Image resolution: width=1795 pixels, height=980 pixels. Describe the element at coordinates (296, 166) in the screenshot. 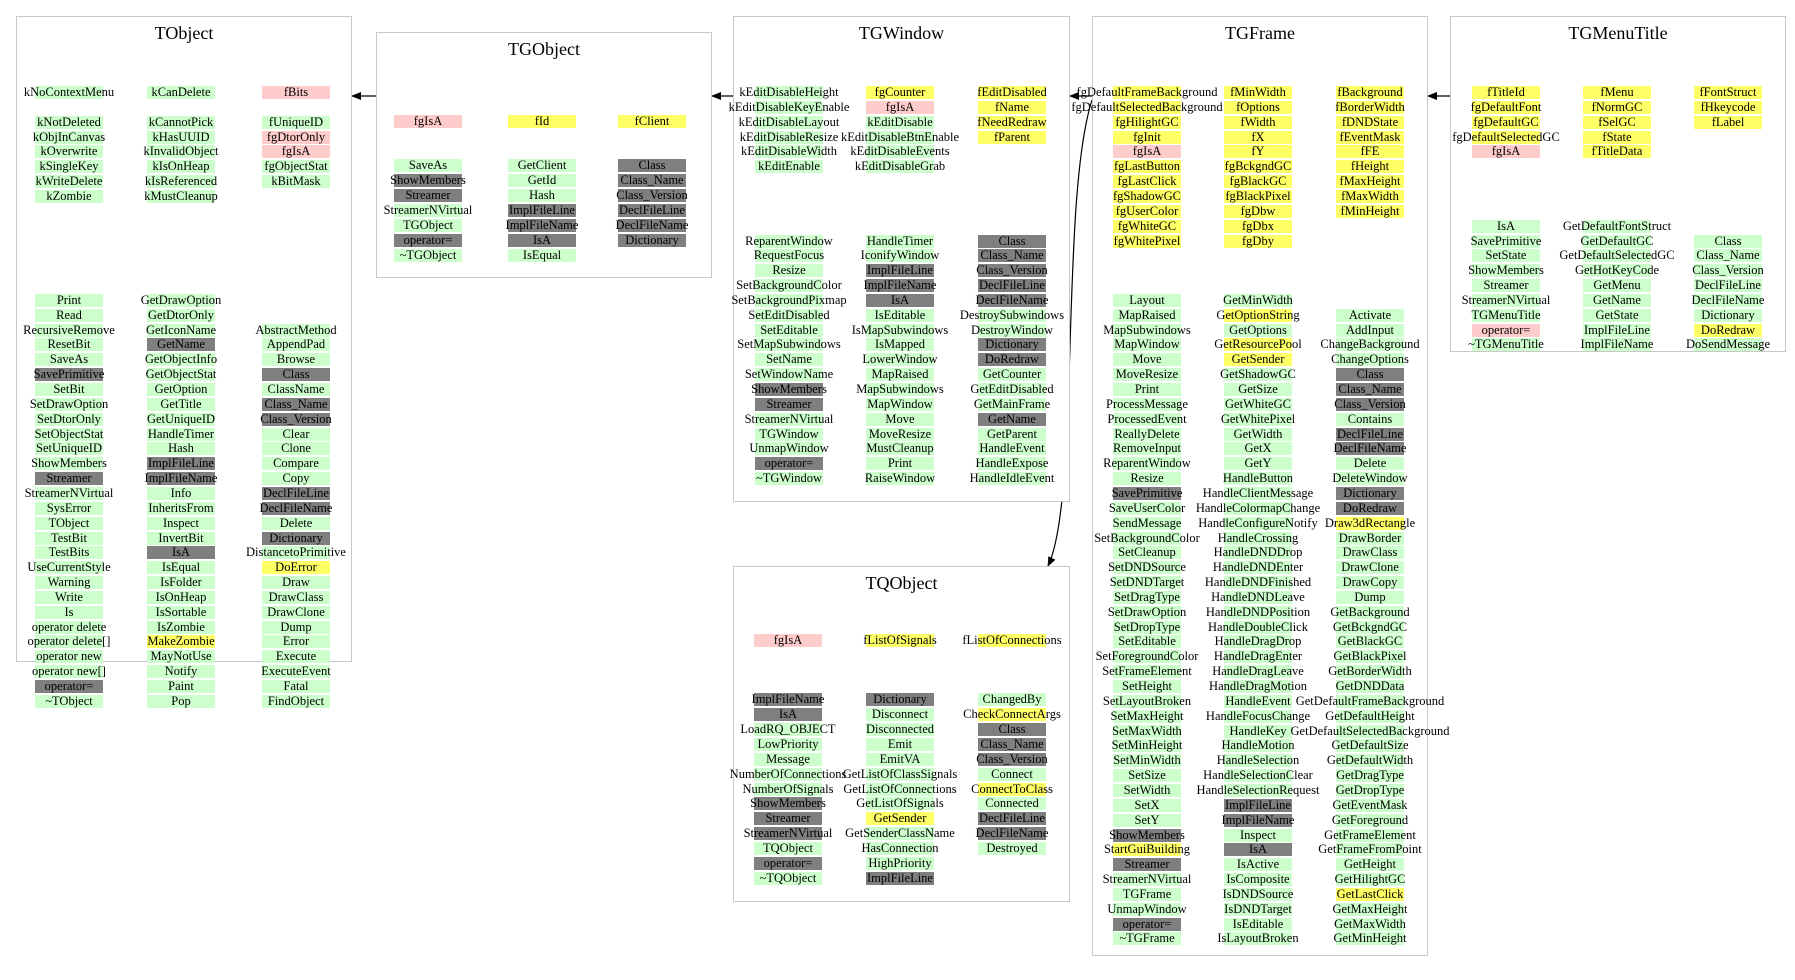

I see `member-label: fgObjectStat` at that location.